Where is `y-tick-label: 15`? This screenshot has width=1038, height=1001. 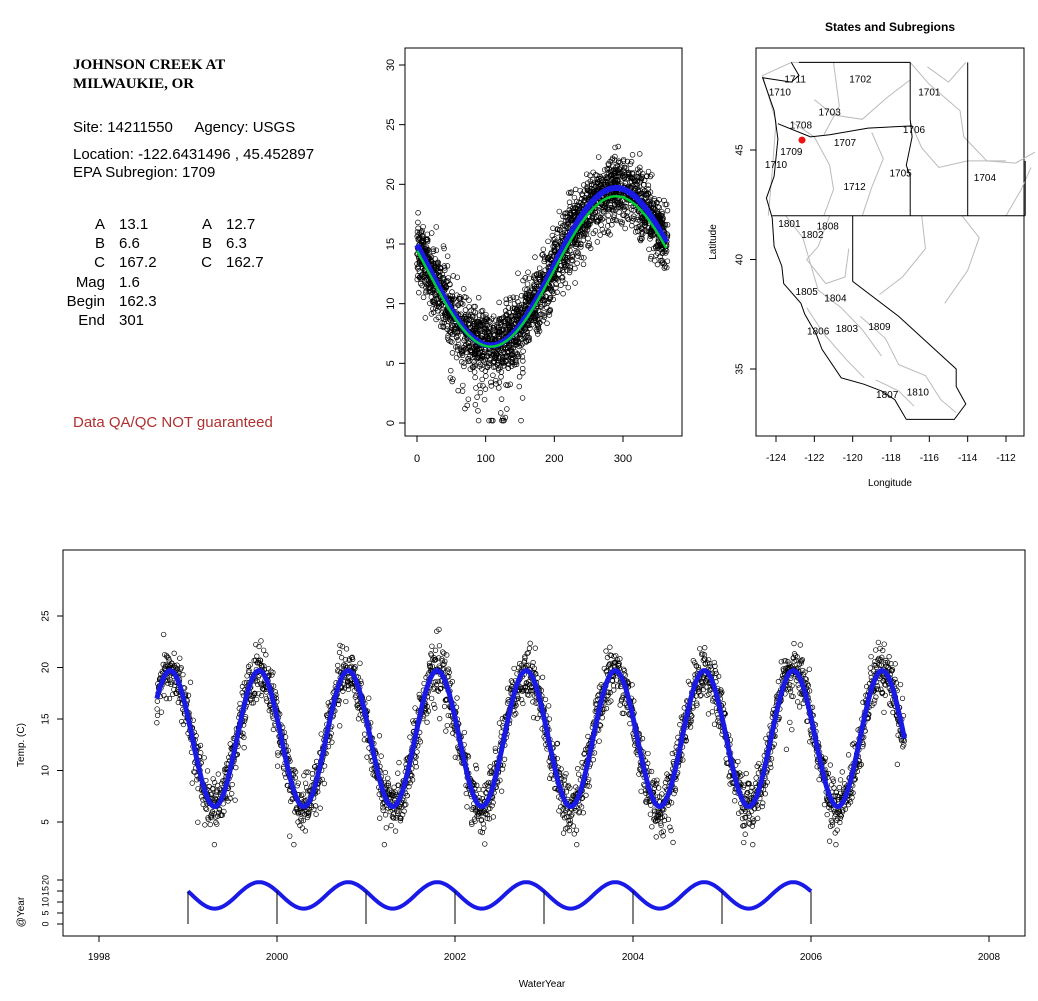 y-tick-label: 15 is located at coordinates (391, 244).